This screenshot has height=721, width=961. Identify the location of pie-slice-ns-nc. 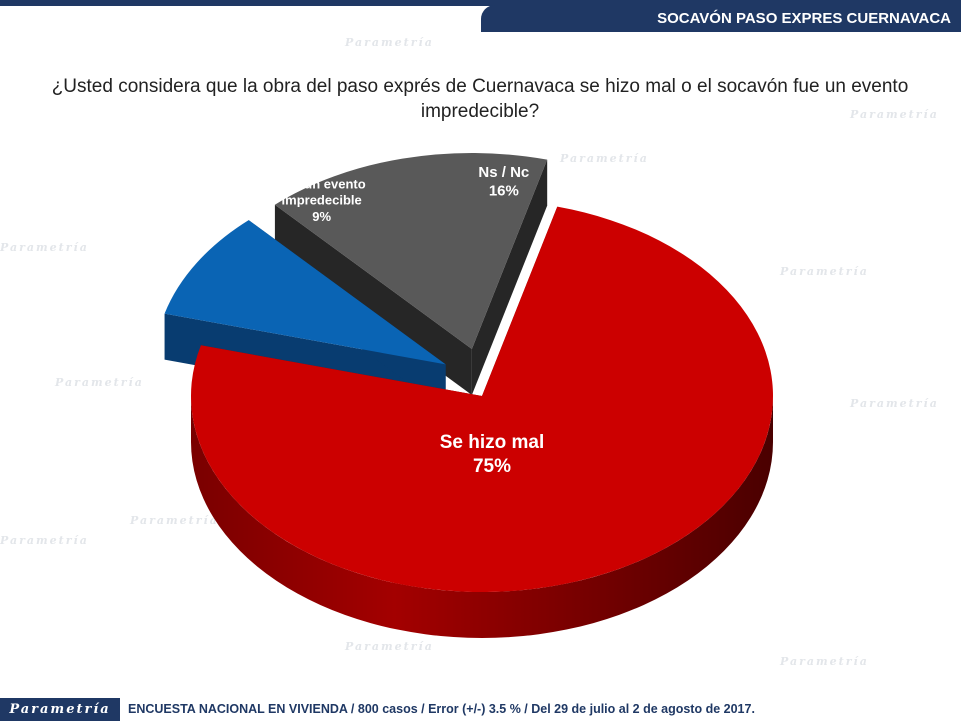
(411, 250).